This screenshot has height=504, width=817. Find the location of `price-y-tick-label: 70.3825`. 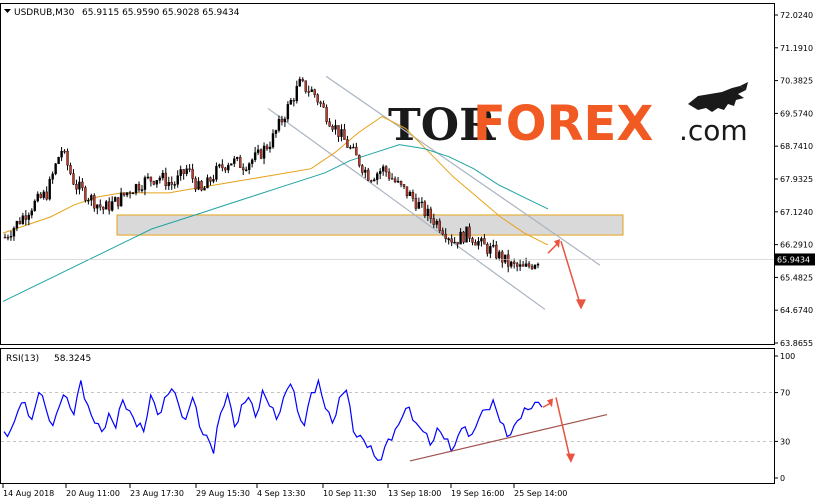

price-y-tick-label: 70.3825 is located at coordinates (796, 81).